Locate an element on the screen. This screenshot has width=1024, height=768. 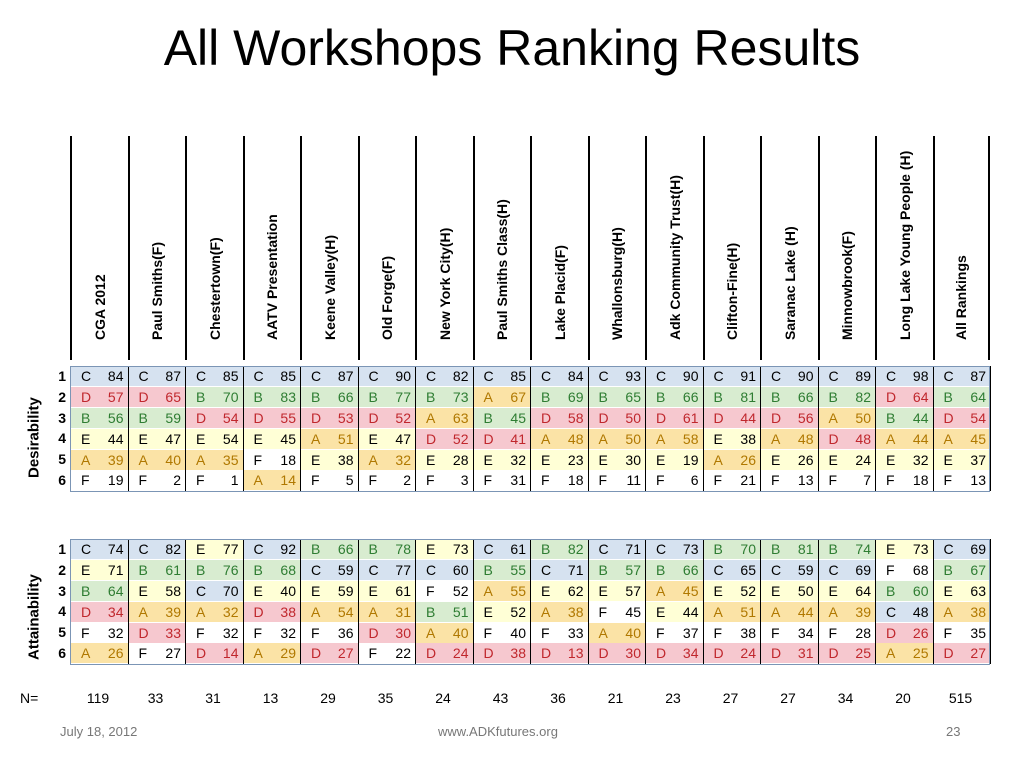
grade-letter: C is located at coordinates (891, 611).